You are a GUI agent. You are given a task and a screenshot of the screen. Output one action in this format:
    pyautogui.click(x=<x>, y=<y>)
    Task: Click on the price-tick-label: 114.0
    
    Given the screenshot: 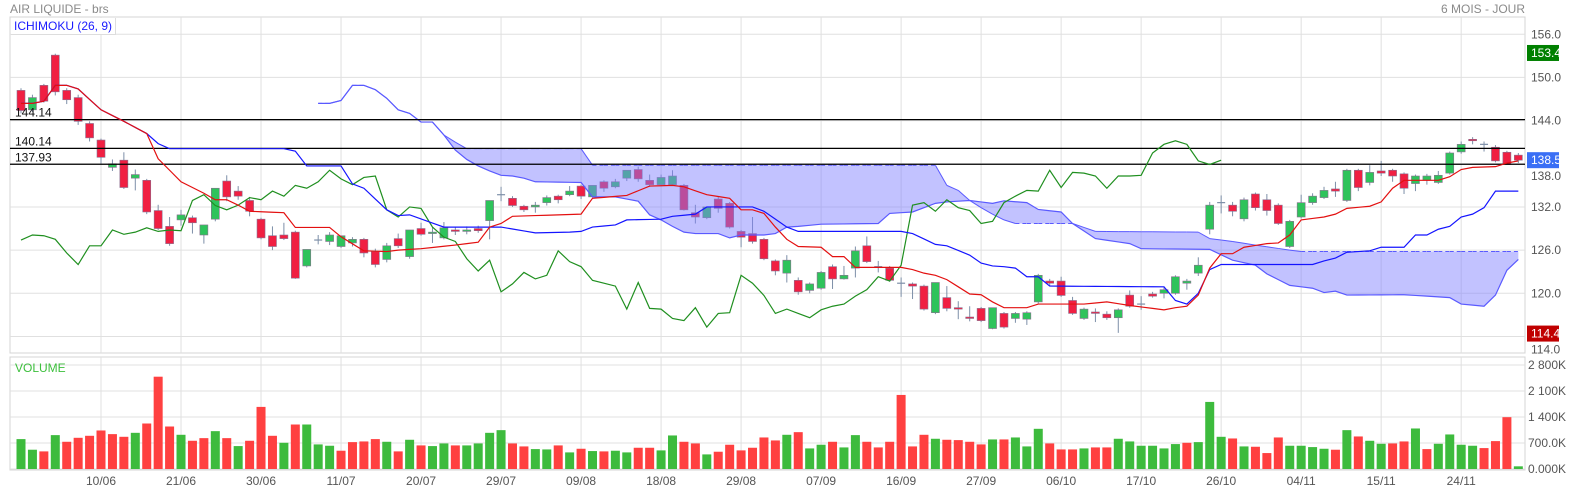 What is the action you would take?
    pyautogui.click(x=1545, y=350)
    